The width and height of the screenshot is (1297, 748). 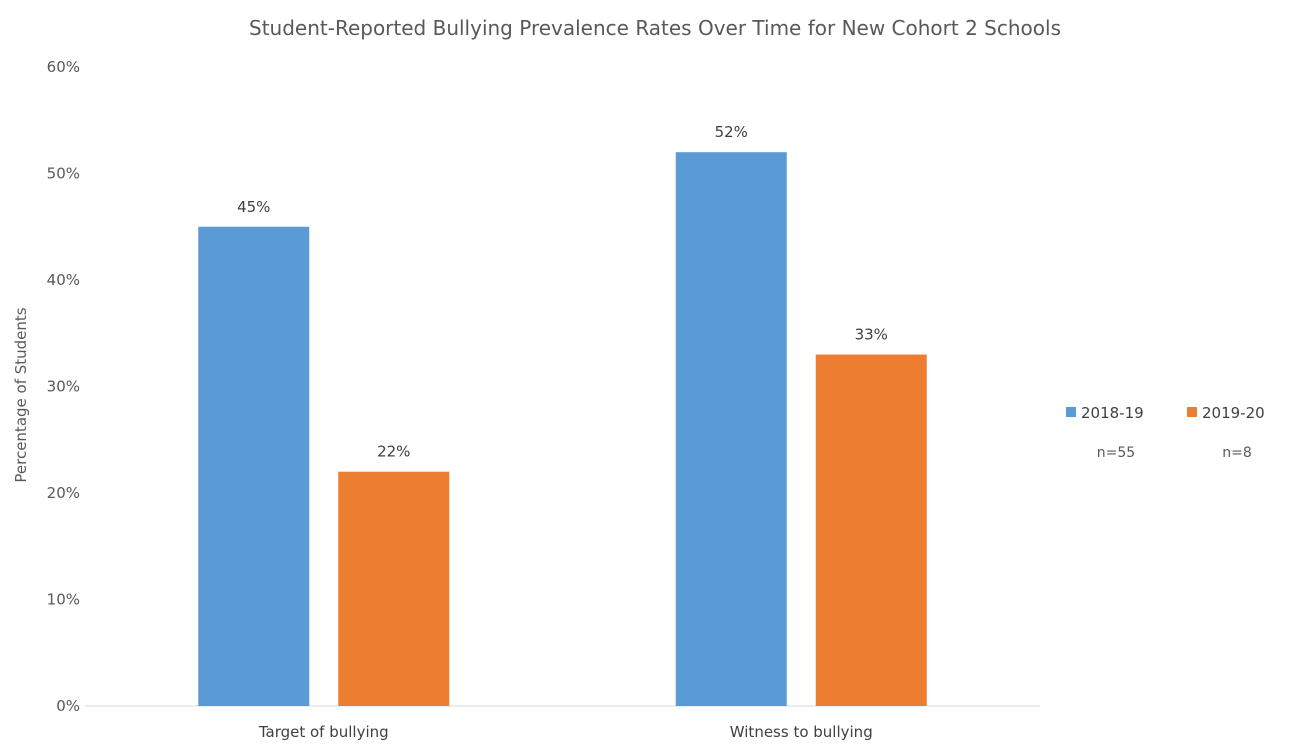 I want to click on y-axis-ticks: 0% 10% 20% 30% 40% 50% 60%, so click(x=63, y=386).